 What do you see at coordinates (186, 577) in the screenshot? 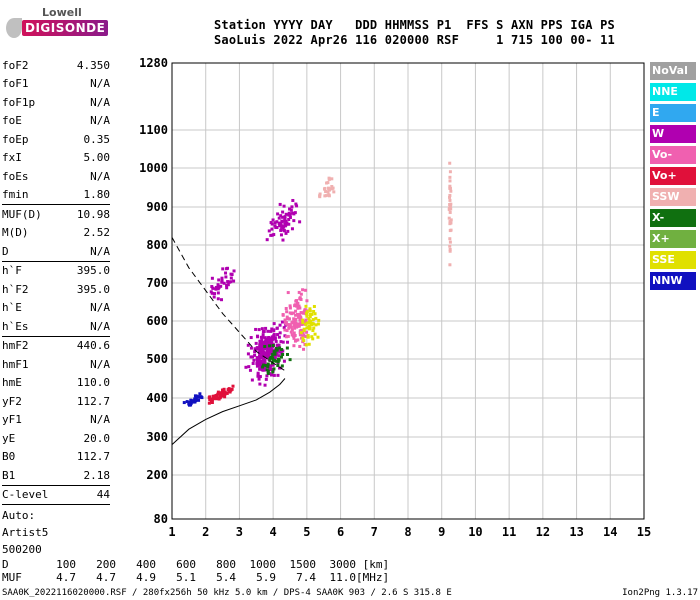
I see `table-cell: 5.1` at bounding box center [186, 577].